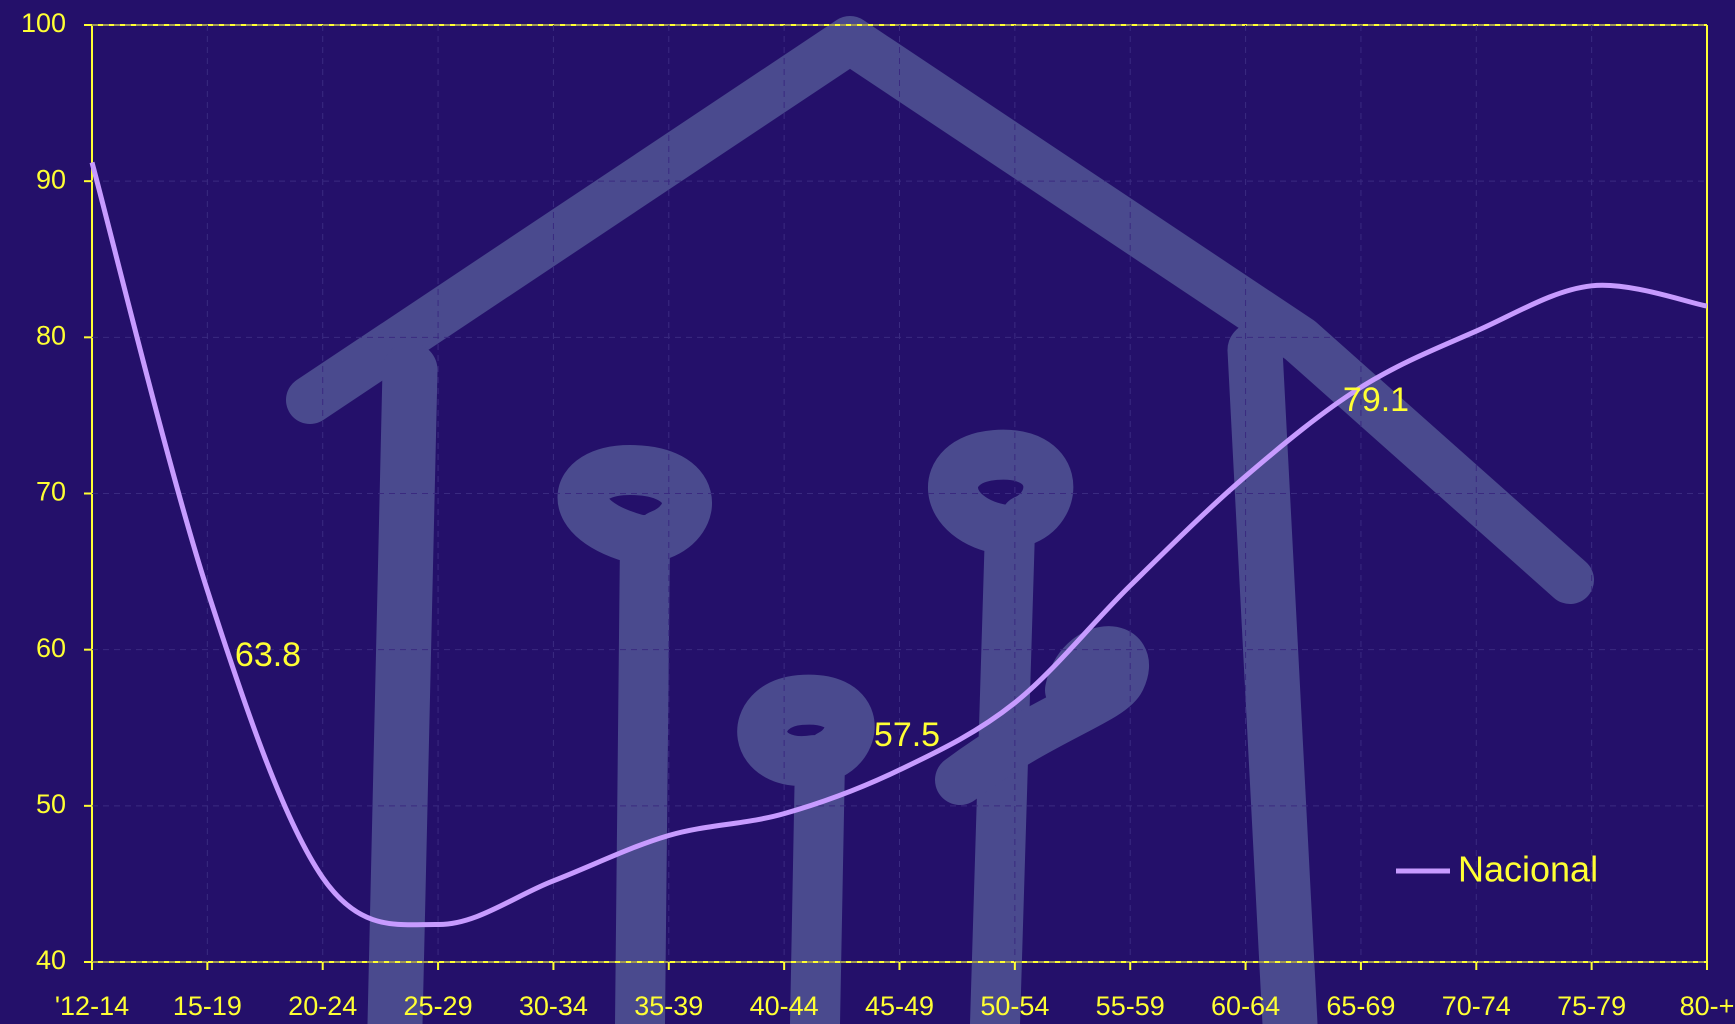 This screenshot has width=1735, height=1024. Describe the element at coordinates (1591, 1006) in the screenshot. I see `x-tick-label: 75-79` at that location.